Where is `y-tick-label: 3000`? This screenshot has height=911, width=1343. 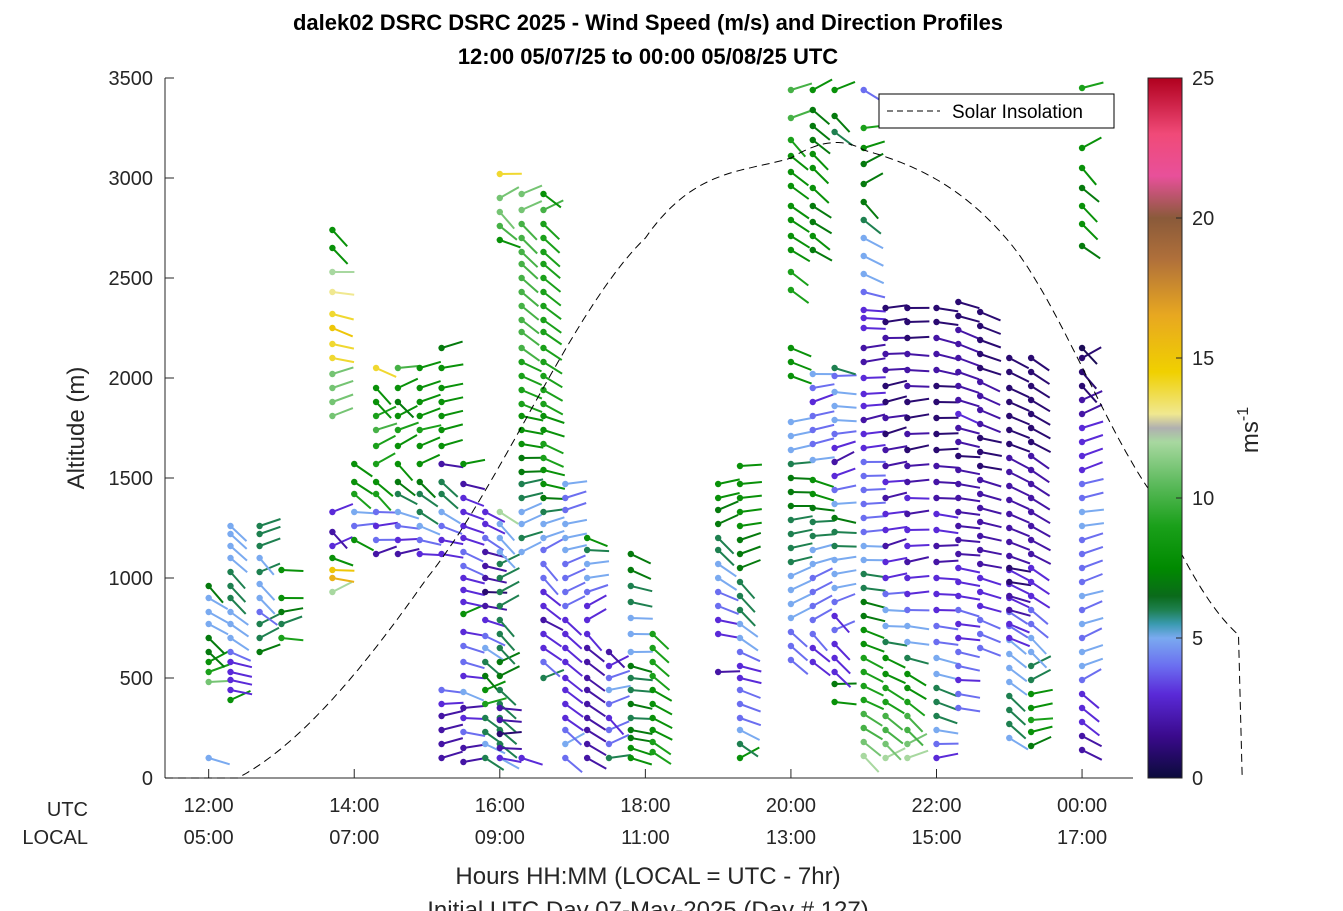
y-tick-label: 3000 is located at coordinates (131, 179).